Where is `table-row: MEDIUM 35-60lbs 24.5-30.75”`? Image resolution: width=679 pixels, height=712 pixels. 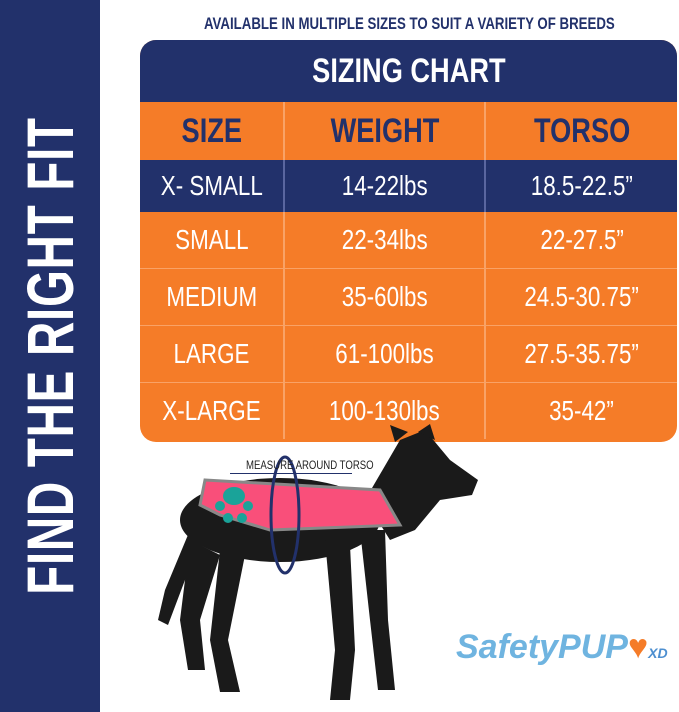 table-row: MEDIUM 35-60lbs 24.5-30.75” is located at coordinates (408, 296).